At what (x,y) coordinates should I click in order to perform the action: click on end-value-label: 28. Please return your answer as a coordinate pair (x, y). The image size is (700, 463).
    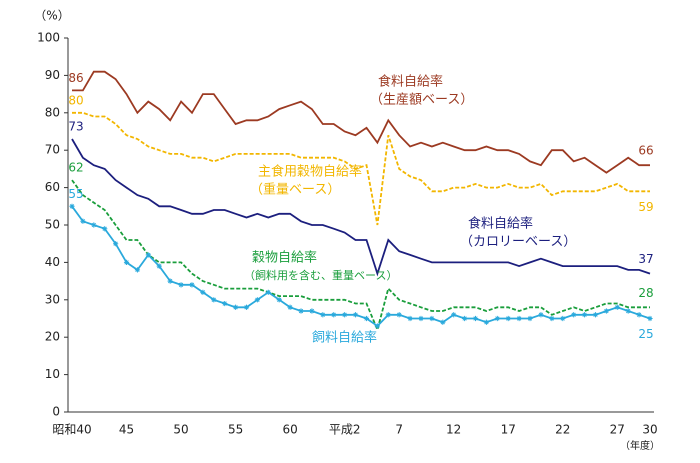
    Looking at the image, I should click on (645, 293).